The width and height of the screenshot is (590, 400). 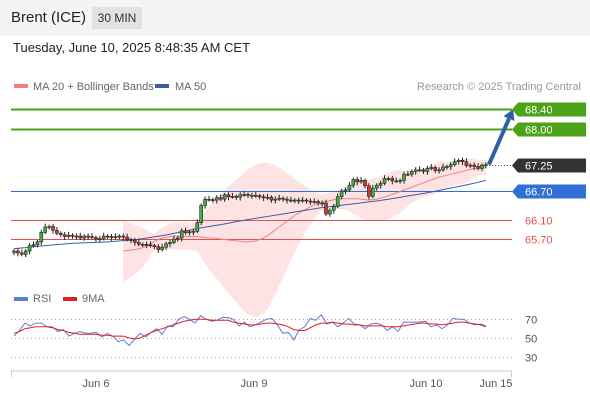 I want to click on rsi-line, so click(x=250, y=330).